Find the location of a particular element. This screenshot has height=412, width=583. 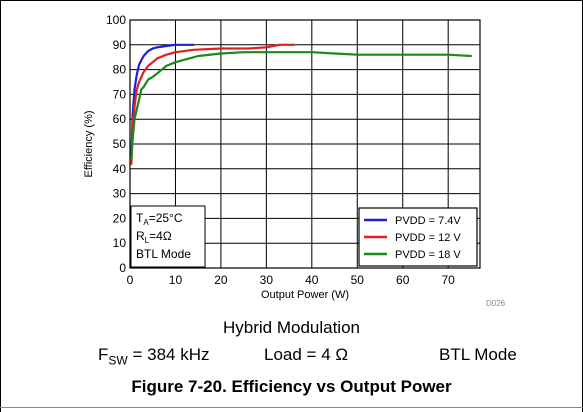

legend-label-2: PVDD = 12 V is located at coordinates (428, 238).